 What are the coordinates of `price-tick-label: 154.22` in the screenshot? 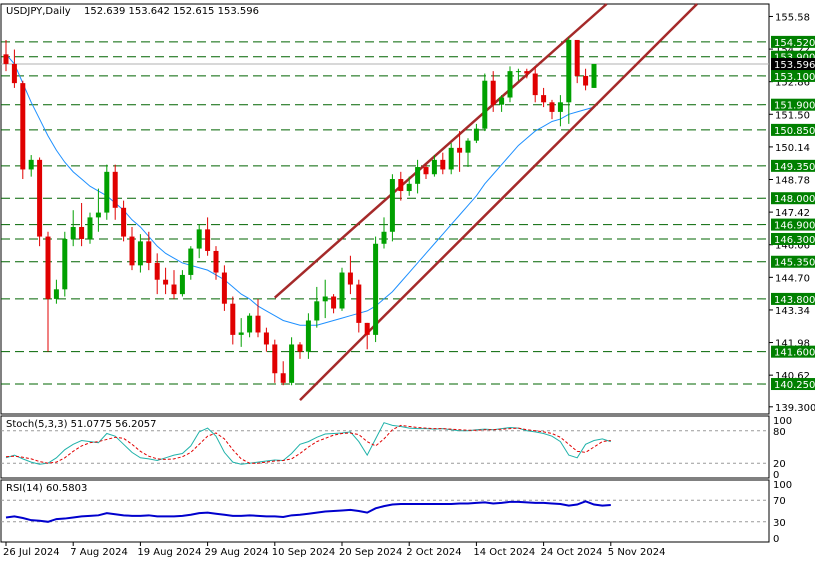 It's located at (792, 50).